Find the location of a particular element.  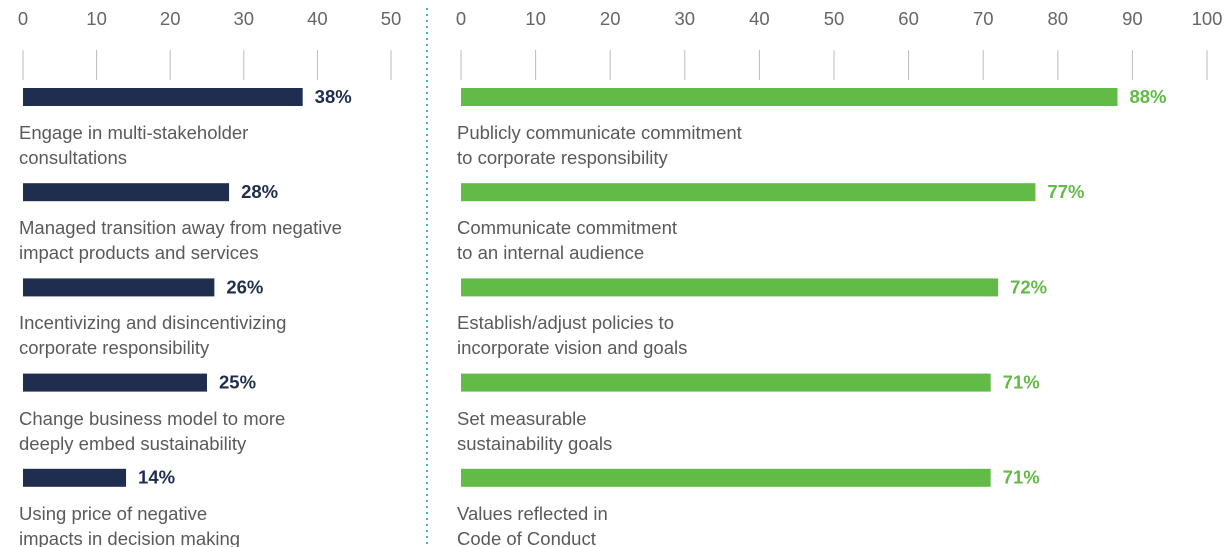

x-tick-label: 60 is located at coordinates (908, 18).